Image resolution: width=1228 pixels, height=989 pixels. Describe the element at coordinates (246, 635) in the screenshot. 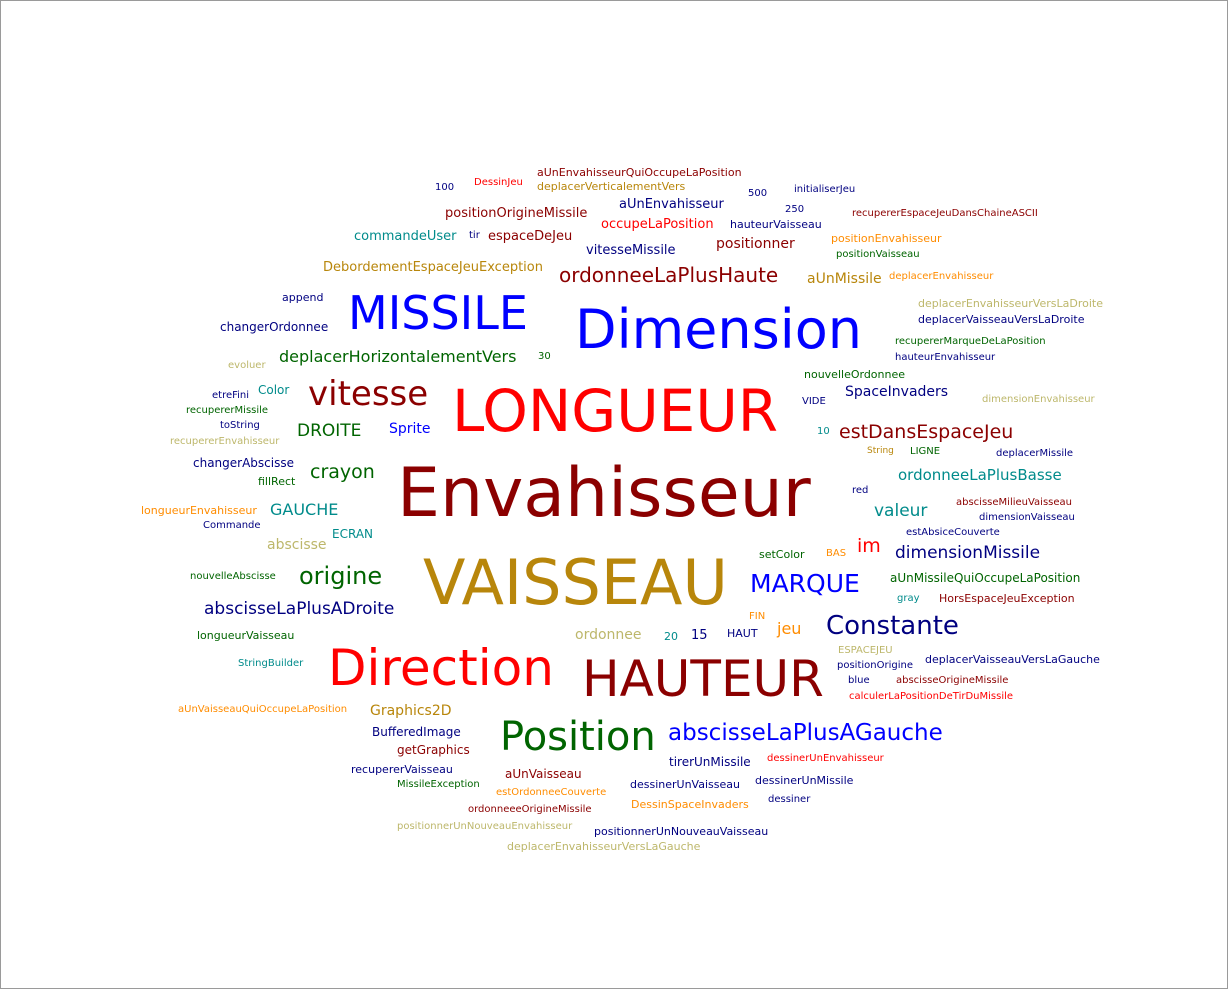

I see `cloud-word: longueurVaisseau` at that location.